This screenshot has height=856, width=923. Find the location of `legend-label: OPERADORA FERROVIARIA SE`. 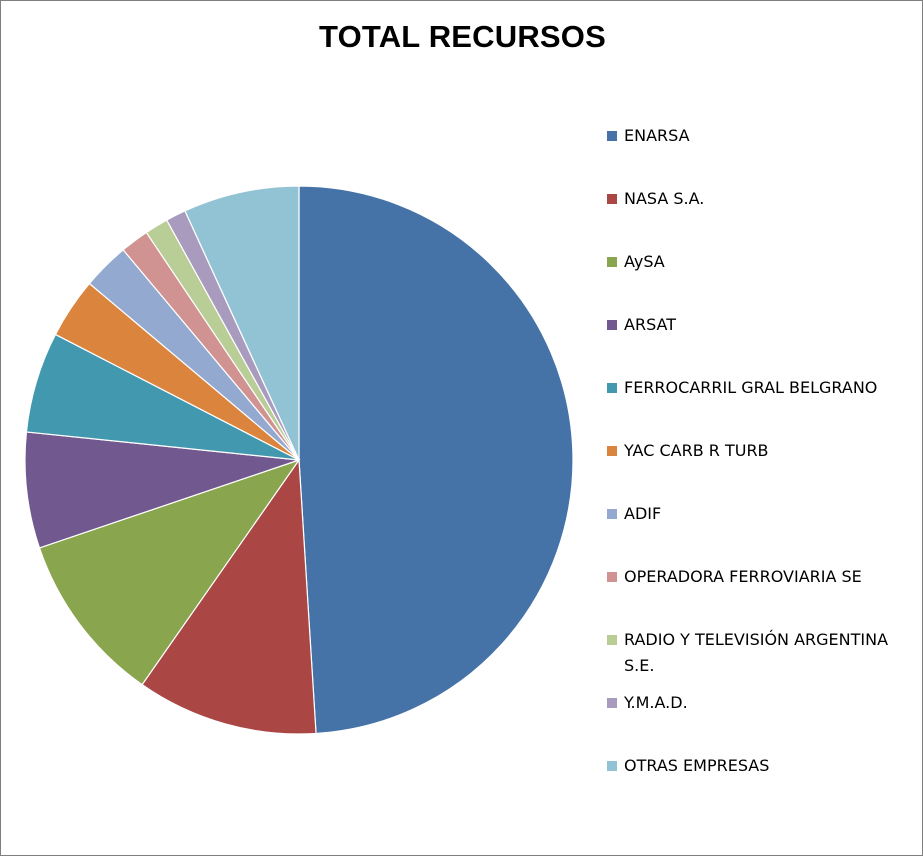

legend-label: OPERADORA FERROVIARIA SE is located at coordinates (743, 576).